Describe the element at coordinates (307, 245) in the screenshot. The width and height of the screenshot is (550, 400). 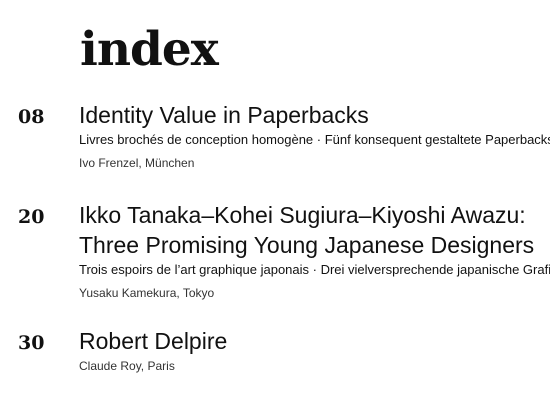
I see `entry-title-line-2: Three Promising Young Japanese Designers` at that location.